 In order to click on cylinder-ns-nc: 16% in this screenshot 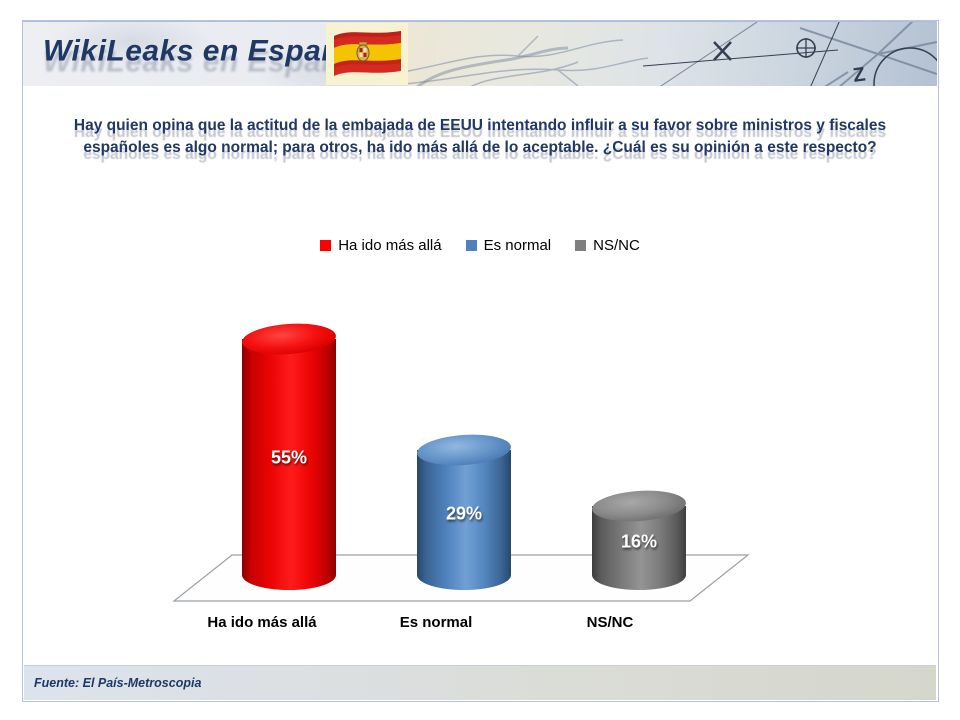, I will do `click(639, 538)`.